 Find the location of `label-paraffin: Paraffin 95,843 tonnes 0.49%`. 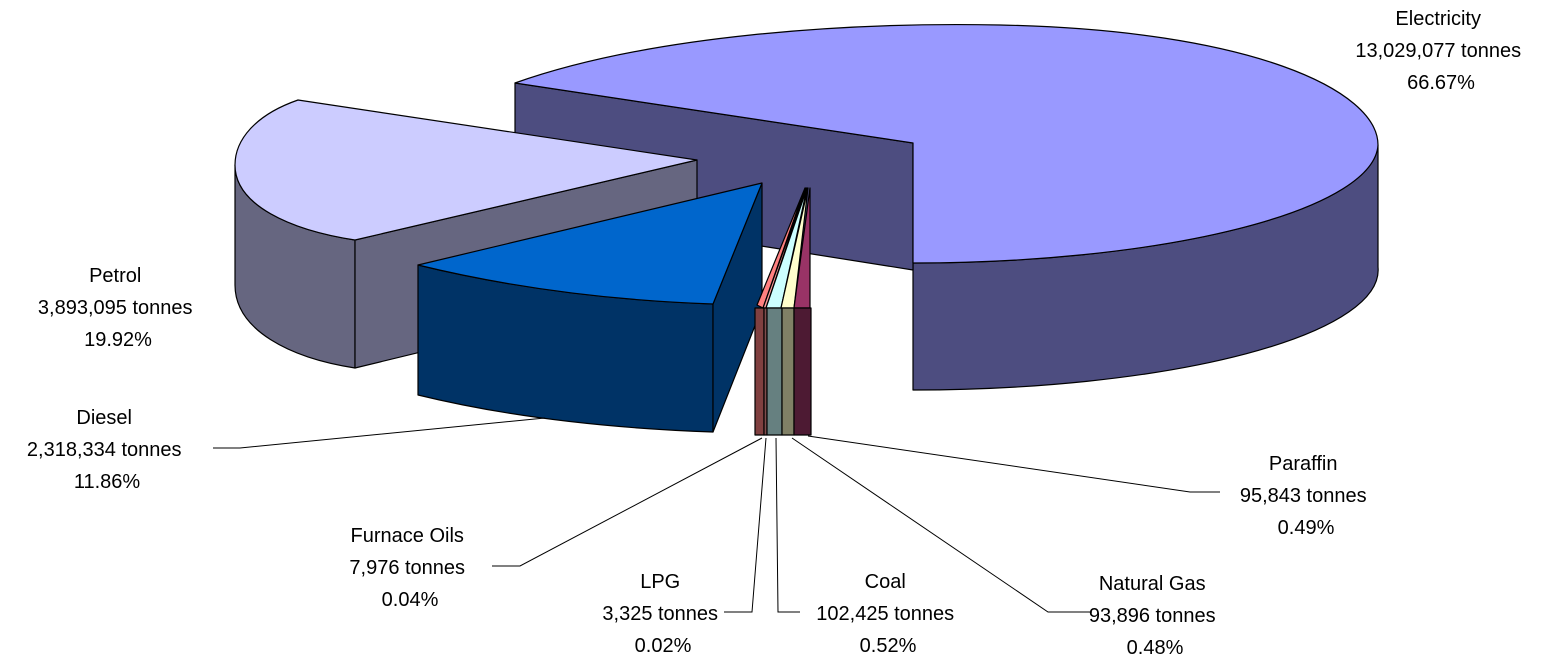

label-paraffin: Paraffin 95,843 tonnes 0.49% is located at coordinates (1306, 496).